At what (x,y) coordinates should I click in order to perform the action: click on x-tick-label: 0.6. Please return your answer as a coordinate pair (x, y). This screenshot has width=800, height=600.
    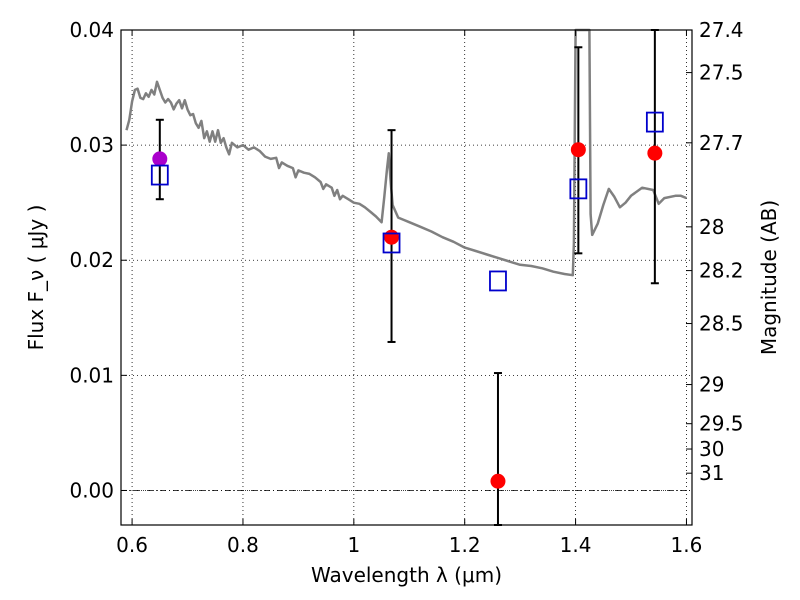
    Looking at the image, I should click on (132, 545).